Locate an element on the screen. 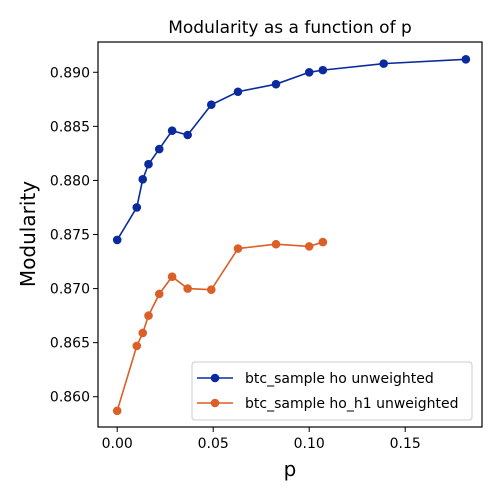 Image resolution: width=500 pixels, height=500 pixels. legend-label: btc_sample ho unweighted is located at coordinates (339, 379).